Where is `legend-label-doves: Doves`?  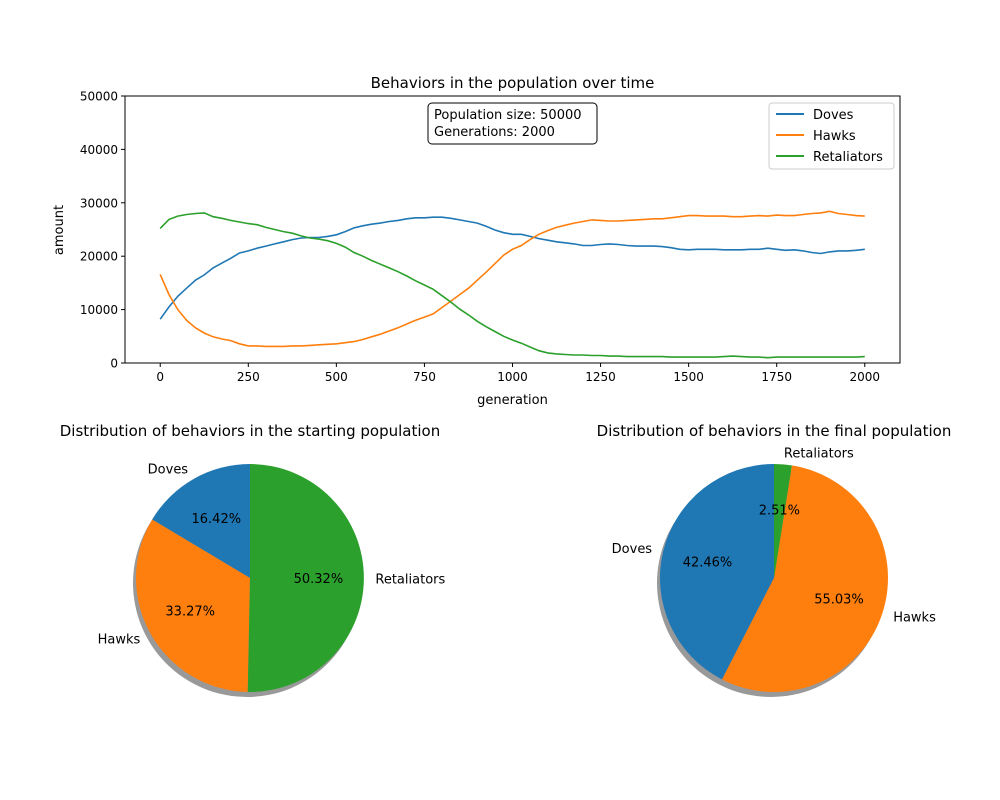
legend-label-doves: Doves is located at coordinates (833, 115).